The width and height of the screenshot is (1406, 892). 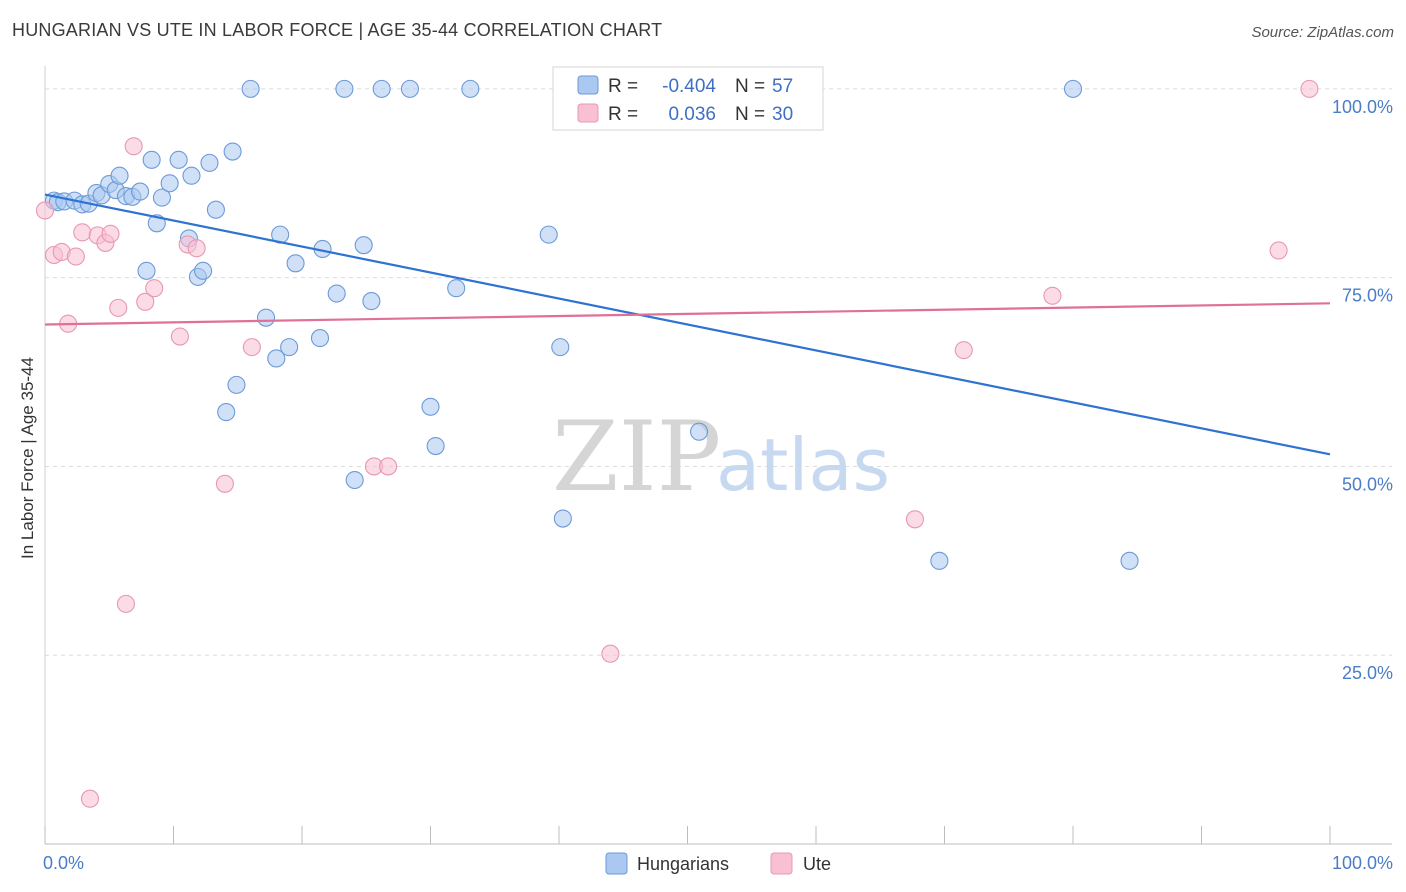 I want to click on legend-n-value-ute: 30, so click(x=782, y=114).